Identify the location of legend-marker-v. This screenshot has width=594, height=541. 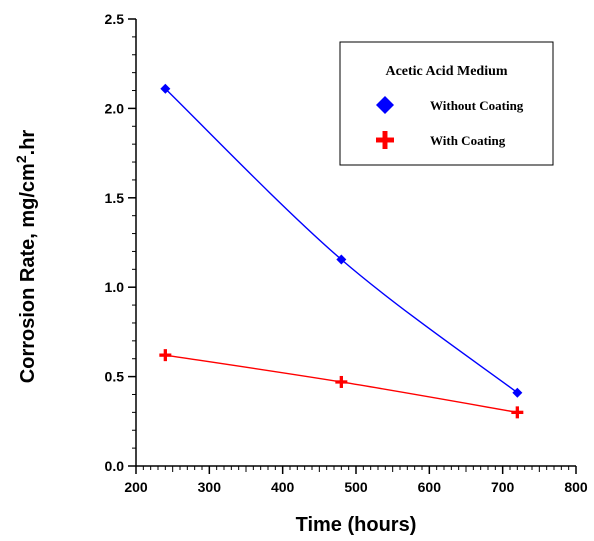
(385, 140).